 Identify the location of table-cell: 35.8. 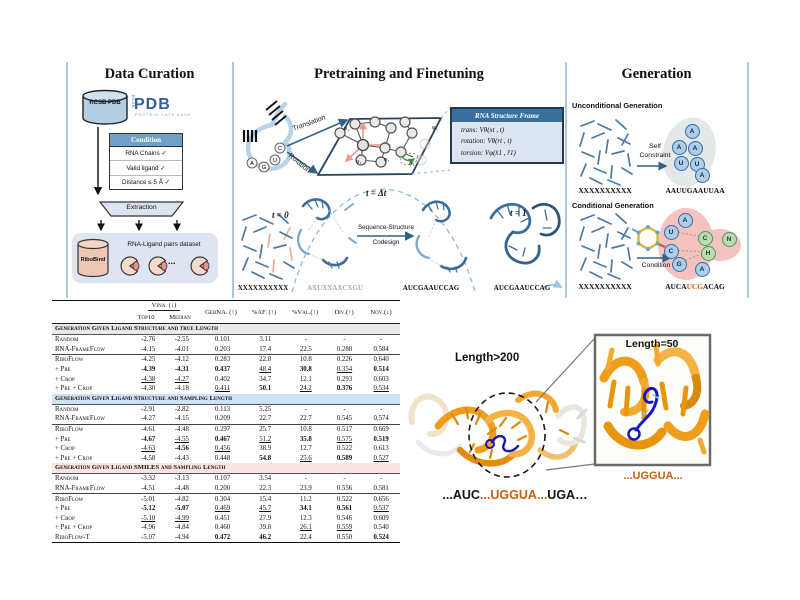
(305, 439).